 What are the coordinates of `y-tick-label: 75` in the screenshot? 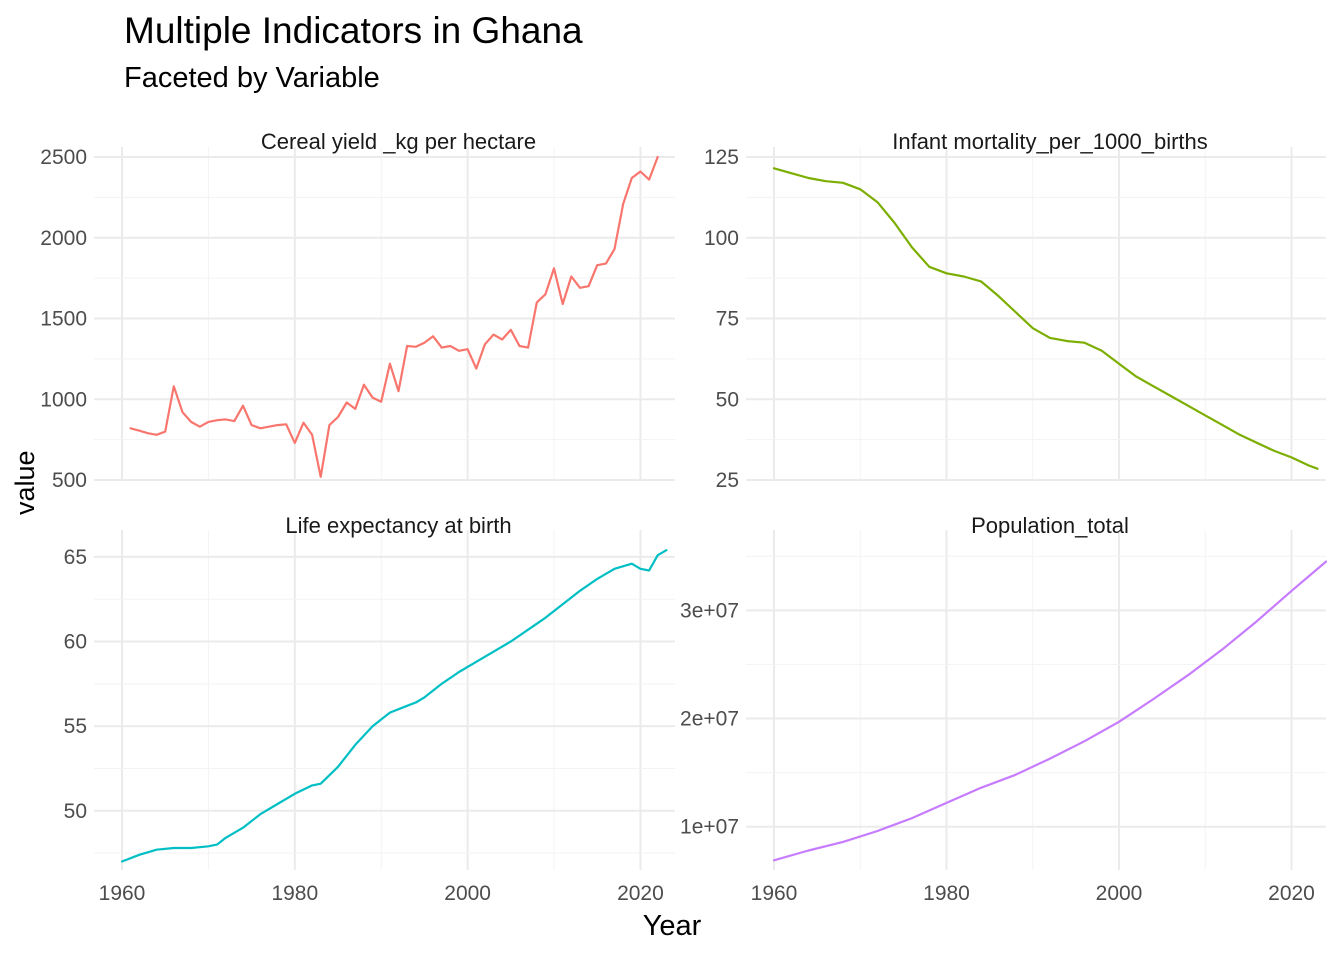 It's located at (727, 319).